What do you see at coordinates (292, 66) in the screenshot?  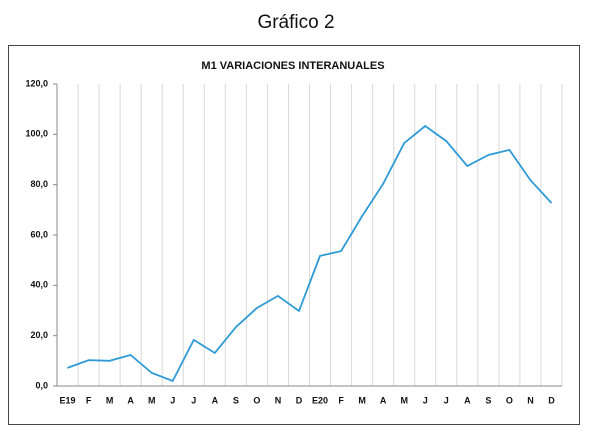 I see `chart-title: M1 VARIACIONES INTERANUALES` at bounding box center [292, 66].